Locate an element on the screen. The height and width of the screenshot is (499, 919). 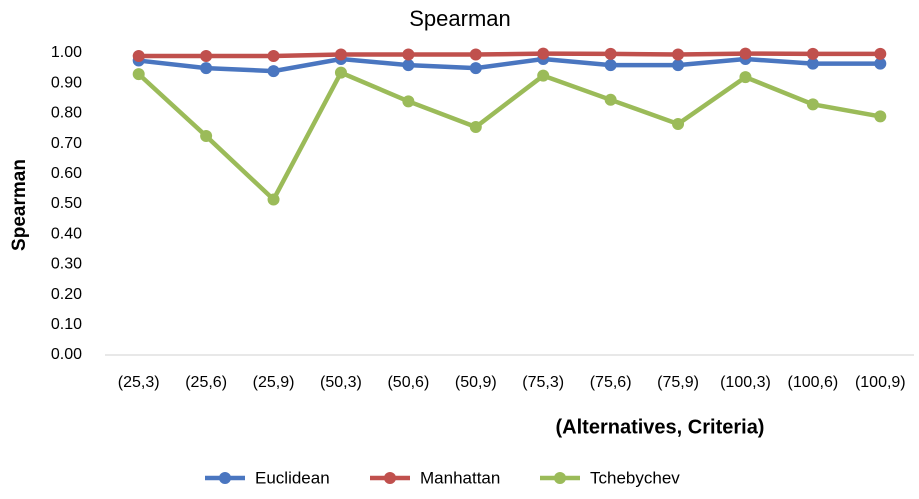
y-tick-label: 0.80 is located at coordinates (66, 113).